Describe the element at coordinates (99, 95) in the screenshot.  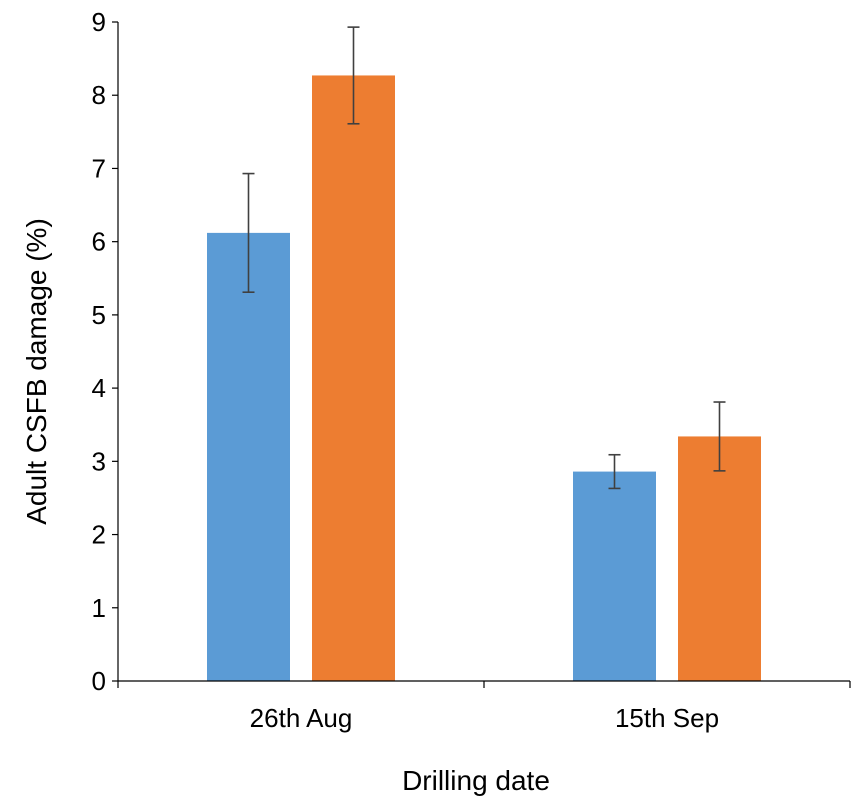
I see `y-tick-label: 8` at that location.